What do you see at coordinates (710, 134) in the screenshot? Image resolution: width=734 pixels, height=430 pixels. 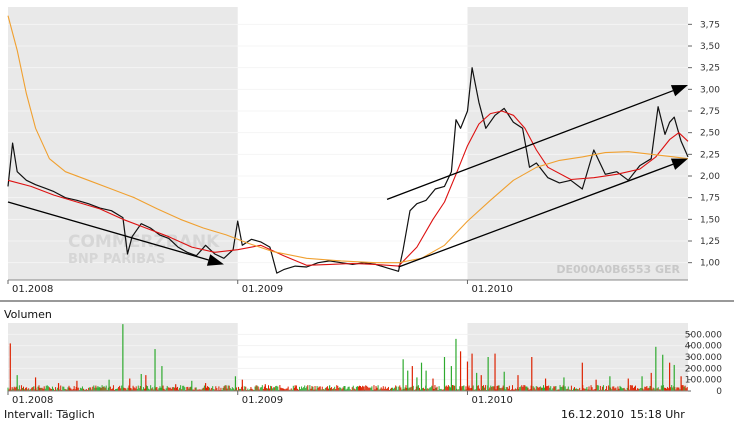 I see `price-y-tick-label: 2,50` at bounding box center [710, 134].